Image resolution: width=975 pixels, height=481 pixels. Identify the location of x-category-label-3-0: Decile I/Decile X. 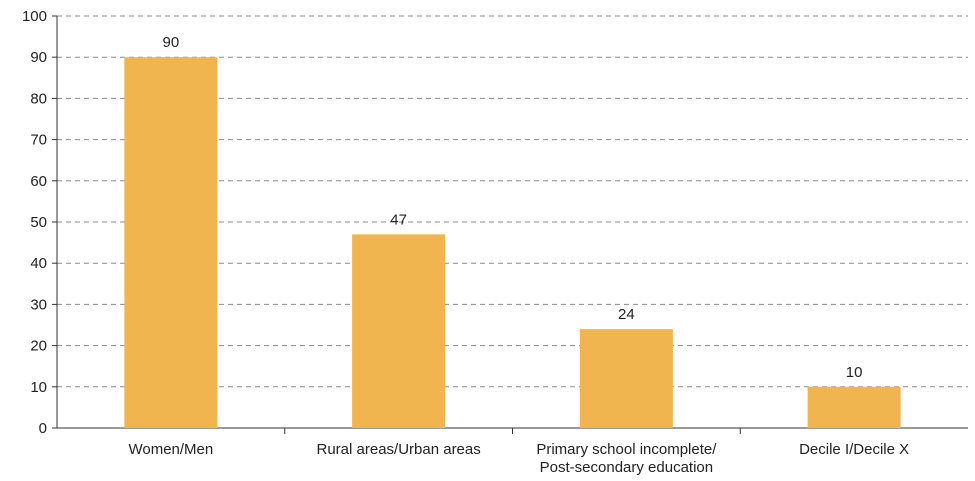
(854, 449).